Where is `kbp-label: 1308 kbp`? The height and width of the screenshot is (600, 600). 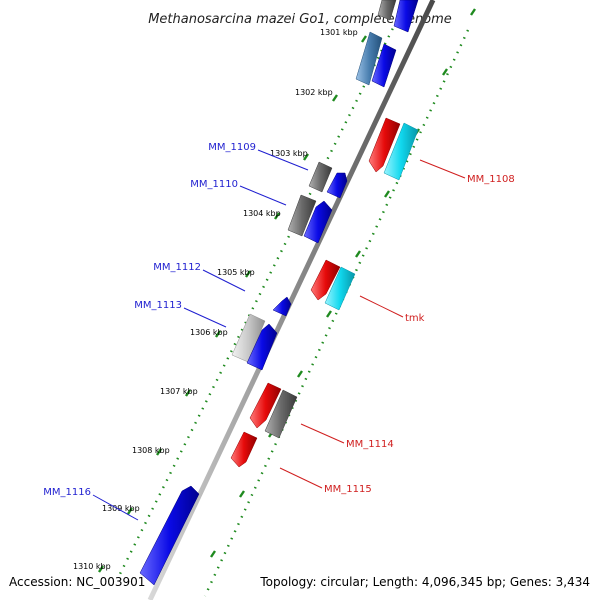 kbp-label: 1308 kbp is located at coordinates (151, 450).